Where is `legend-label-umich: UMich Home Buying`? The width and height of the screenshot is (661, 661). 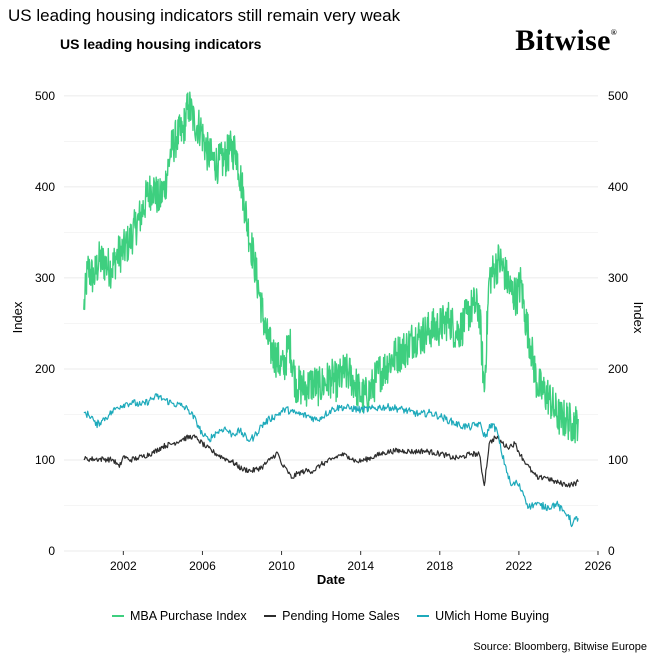
legend-label-umich: UMich Home Buying is located at coordinates (492, 616).